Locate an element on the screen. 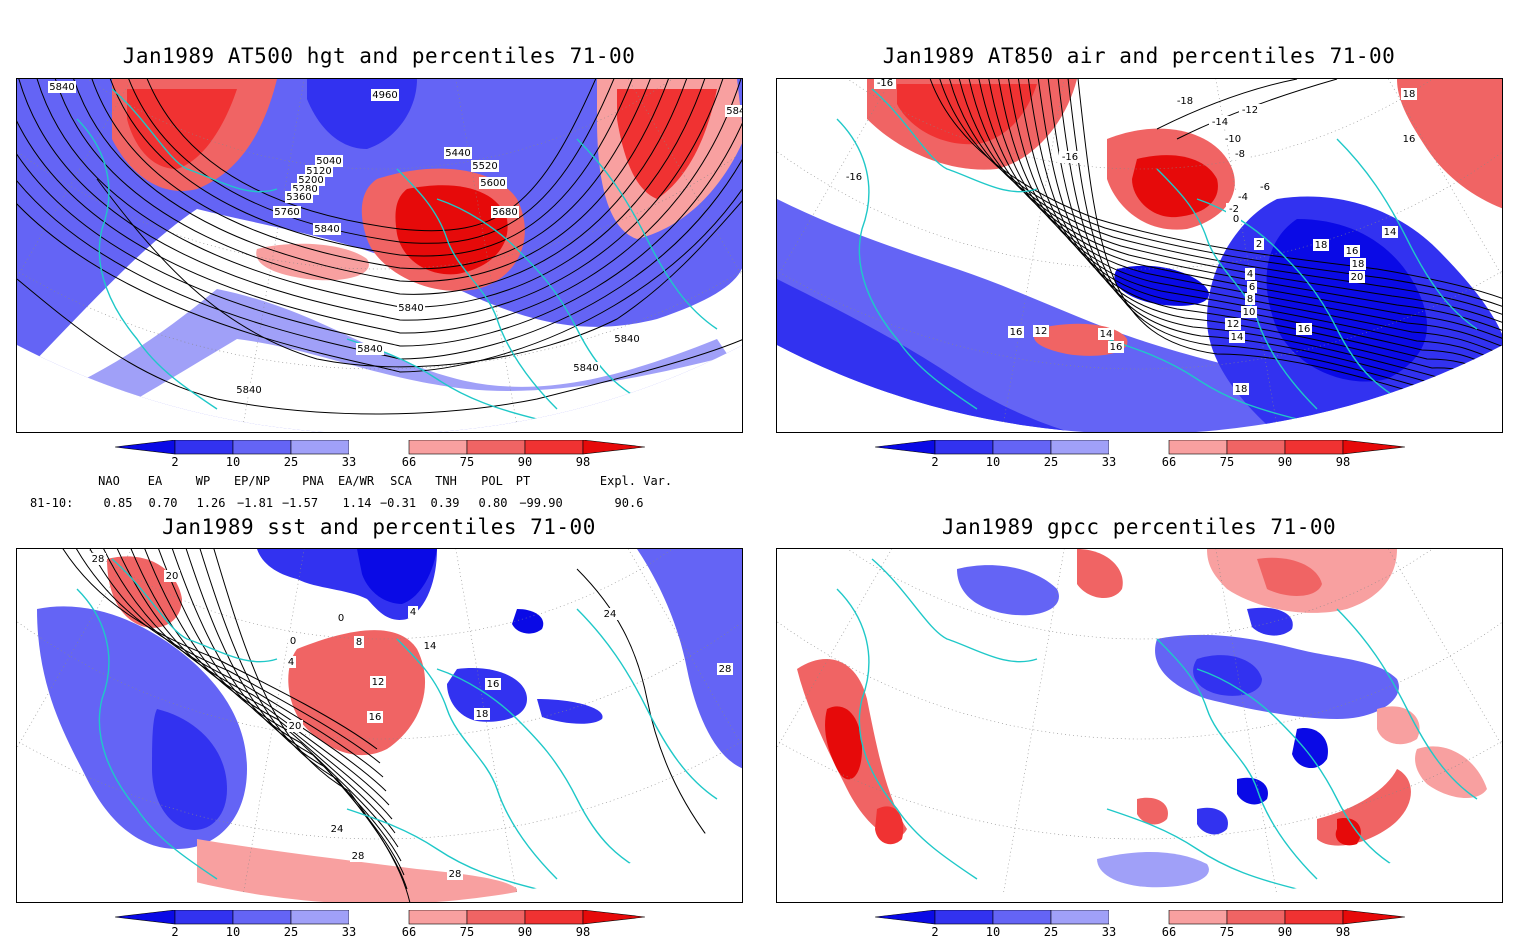  svg-text: 16 is located at coordinates (1352, 251).